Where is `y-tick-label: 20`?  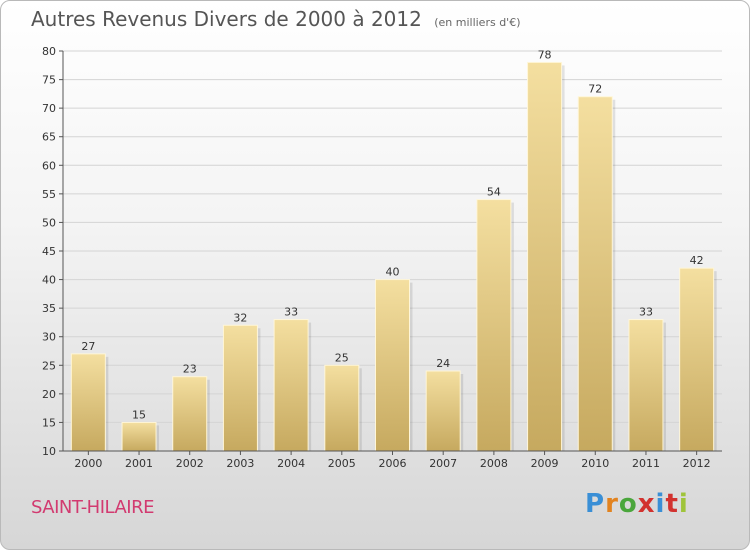 y-tick-label: 20 is located at coordinates (49, 394).